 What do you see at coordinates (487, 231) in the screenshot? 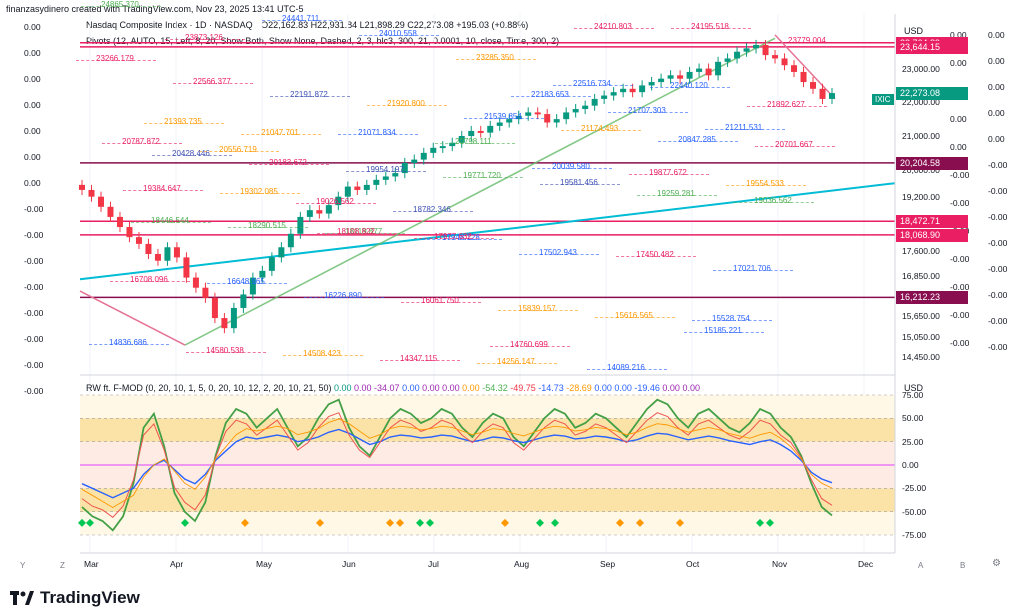
I see `cyan-trendline` at bounding box center [487, 231].